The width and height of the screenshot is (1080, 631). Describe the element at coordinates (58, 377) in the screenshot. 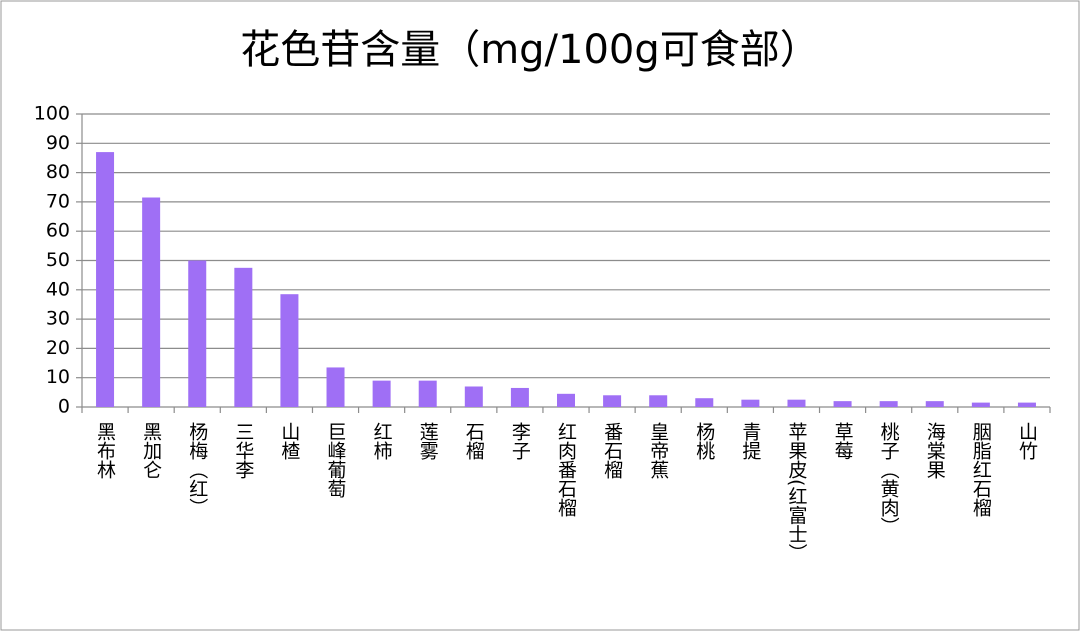

I see `y-tick-label: 10` at that location.